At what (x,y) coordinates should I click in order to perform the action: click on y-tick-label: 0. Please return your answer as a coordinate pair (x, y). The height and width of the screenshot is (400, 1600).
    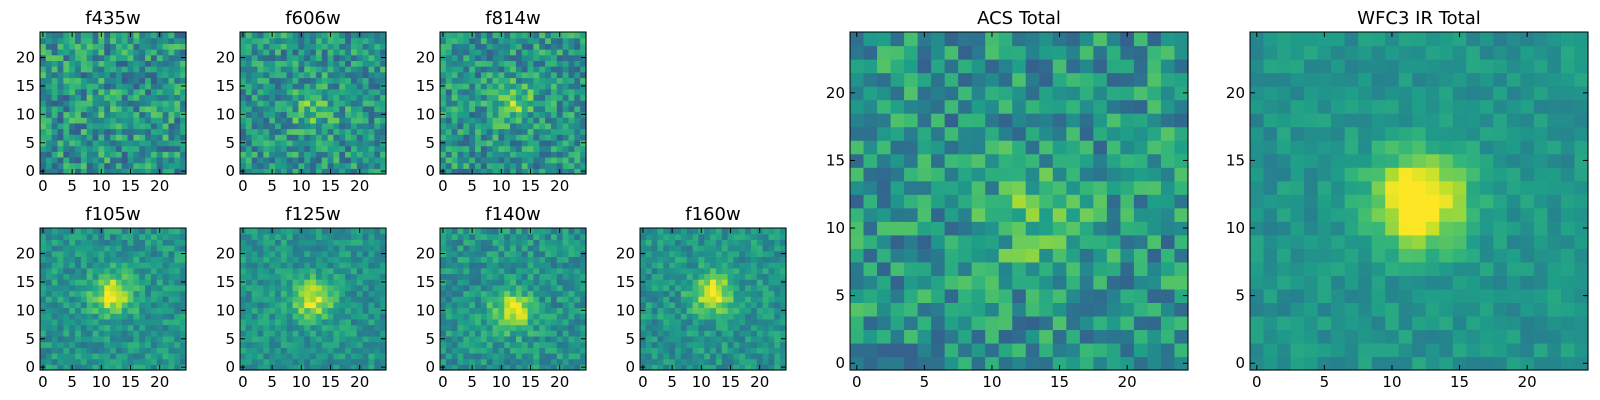
    Looking at the image, I should click on (430, 367).